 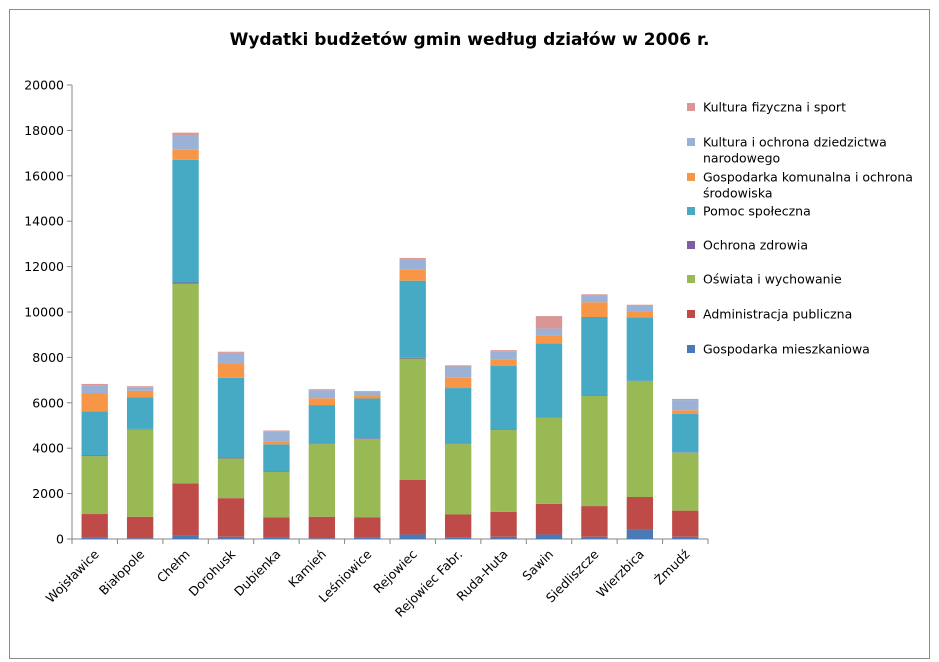 I want to click on legend-label-line: Oświata i wychowanie, so click(x=772, y=279).